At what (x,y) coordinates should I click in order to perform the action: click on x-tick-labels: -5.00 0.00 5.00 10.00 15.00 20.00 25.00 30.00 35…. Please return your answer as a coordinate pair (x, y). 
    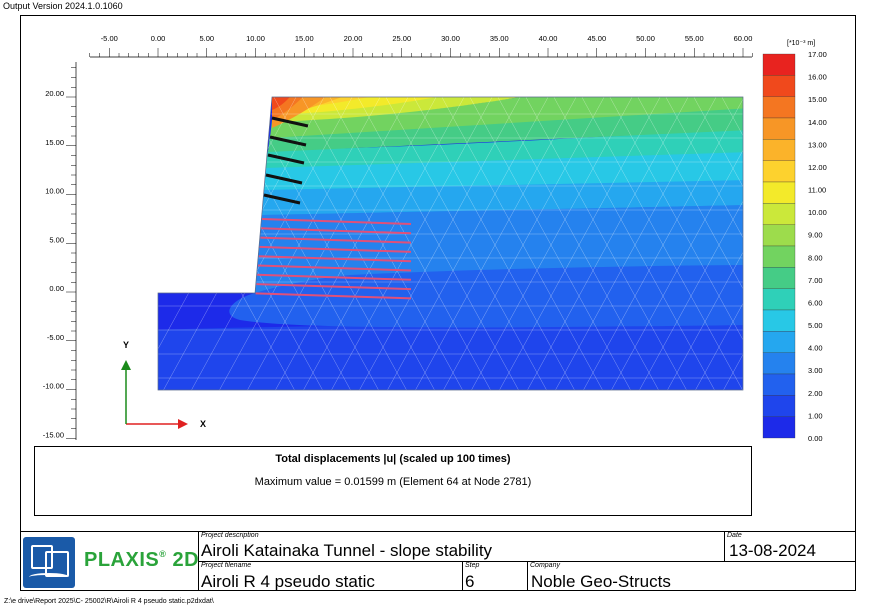
    Looking at the image, I should click on (427, 38).